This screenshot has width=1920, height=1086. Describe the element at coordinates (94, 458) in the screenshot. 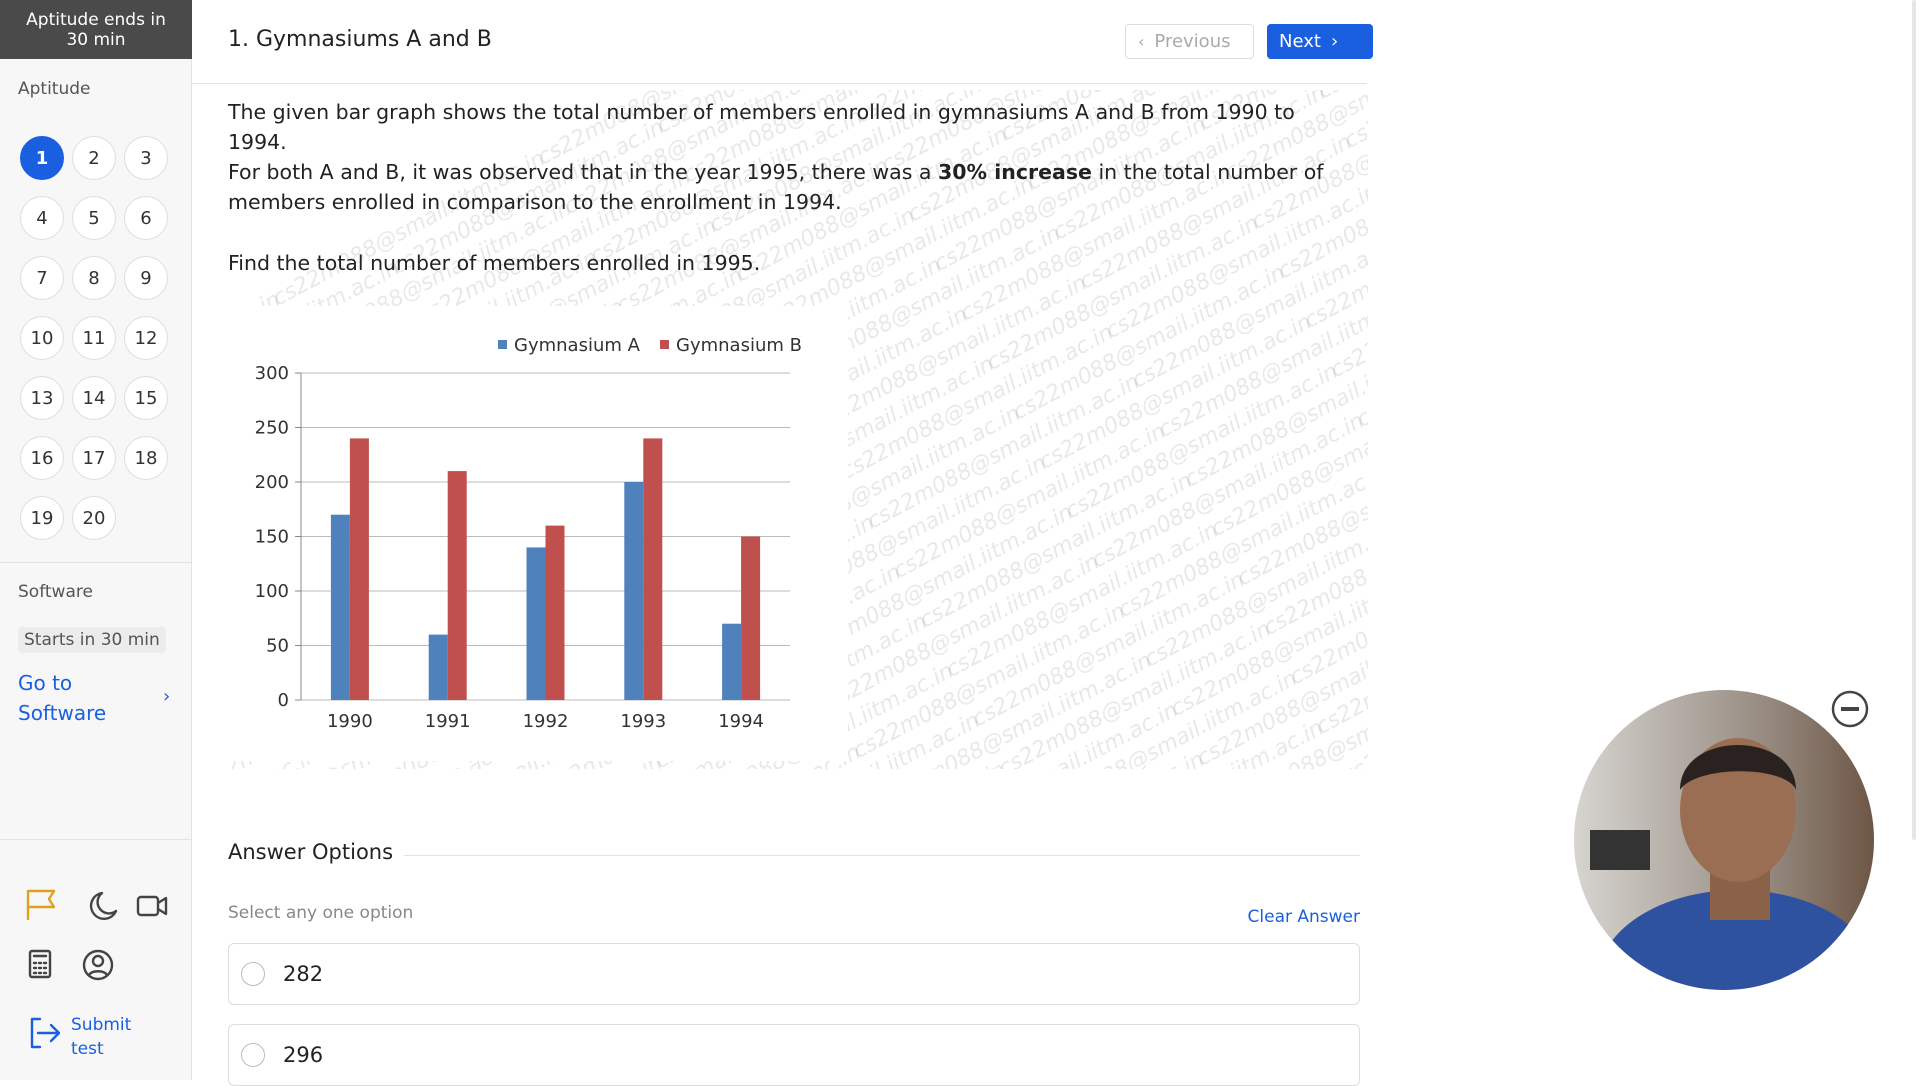

I see `question-number: 17` at that location.